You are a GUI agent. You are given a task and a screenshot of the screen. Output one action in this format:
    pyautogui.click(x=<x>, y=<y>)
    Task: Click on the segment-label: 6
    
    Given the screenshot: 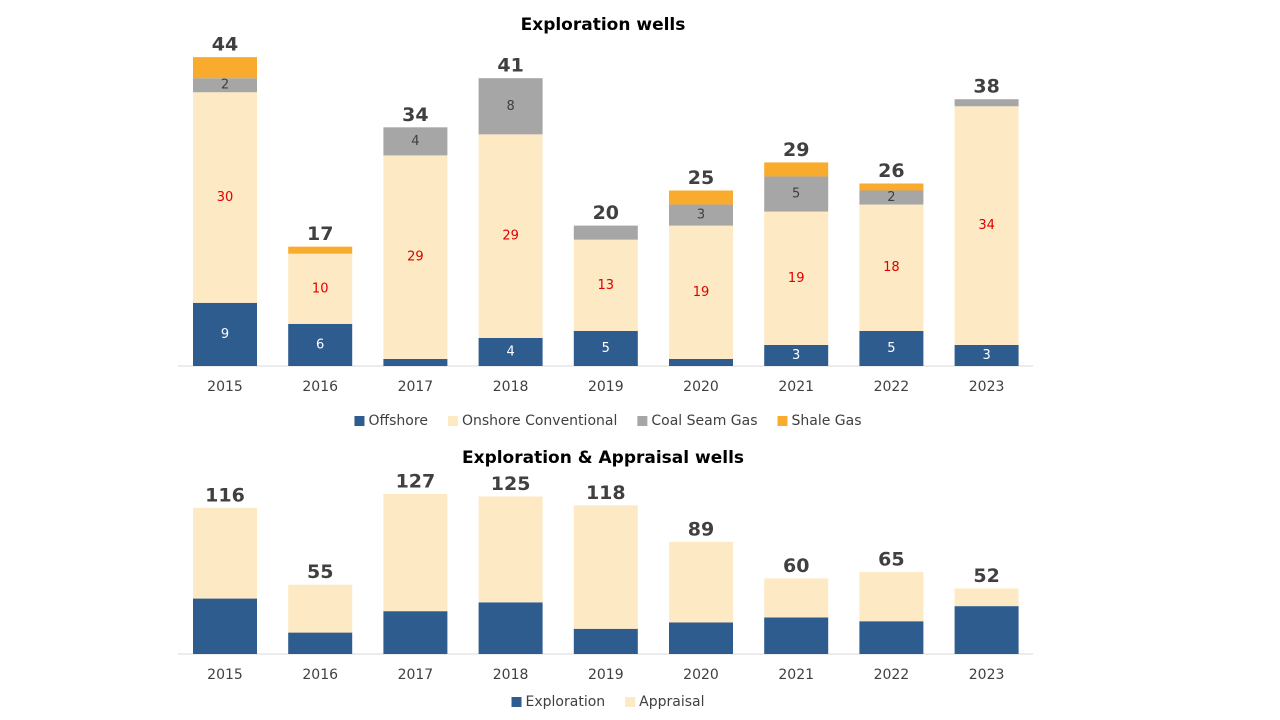 What is the action you would take?
    pyautogui.click(x=320, y=344)
    